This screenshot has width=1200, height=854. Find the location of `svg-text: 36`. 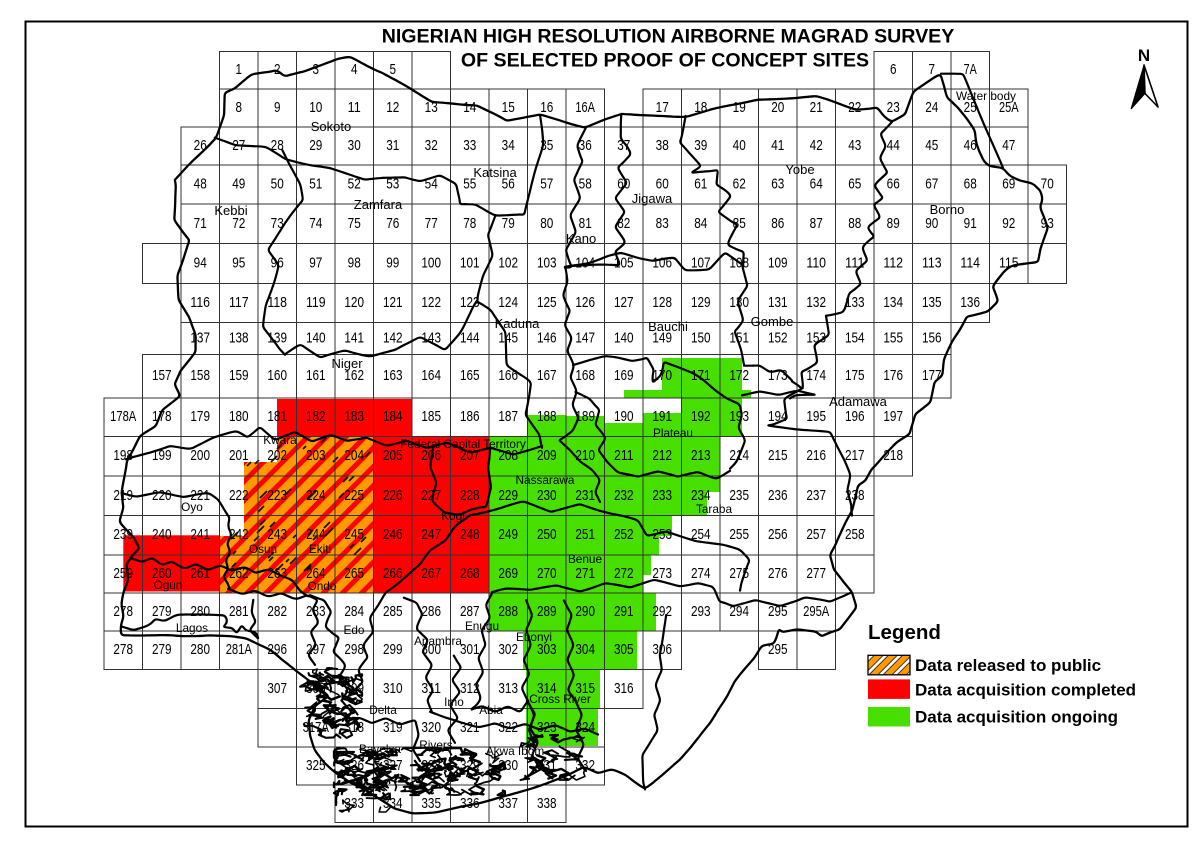

svg-text: 36 is located at coordinates (585, 146).